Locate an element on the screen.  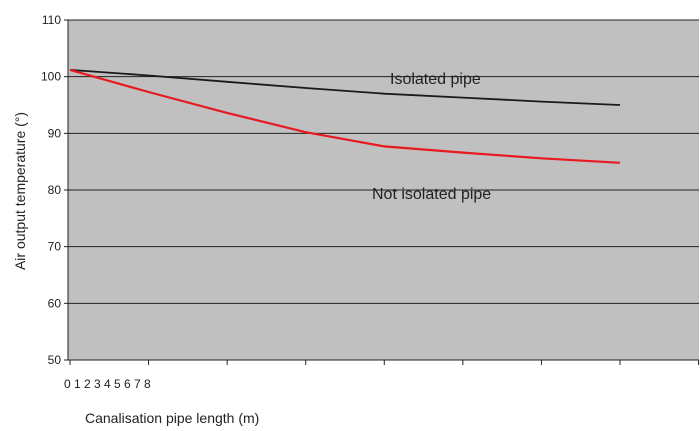
series-label-not-isolated: Not isolated pipe is located at coordinates (431, 194).